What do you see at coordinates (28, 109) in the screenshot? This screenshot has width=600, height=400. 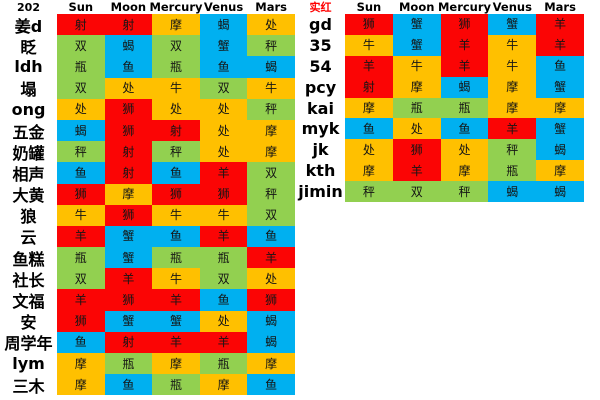 I see `row-label: ong` at bounding box center [28, 109].